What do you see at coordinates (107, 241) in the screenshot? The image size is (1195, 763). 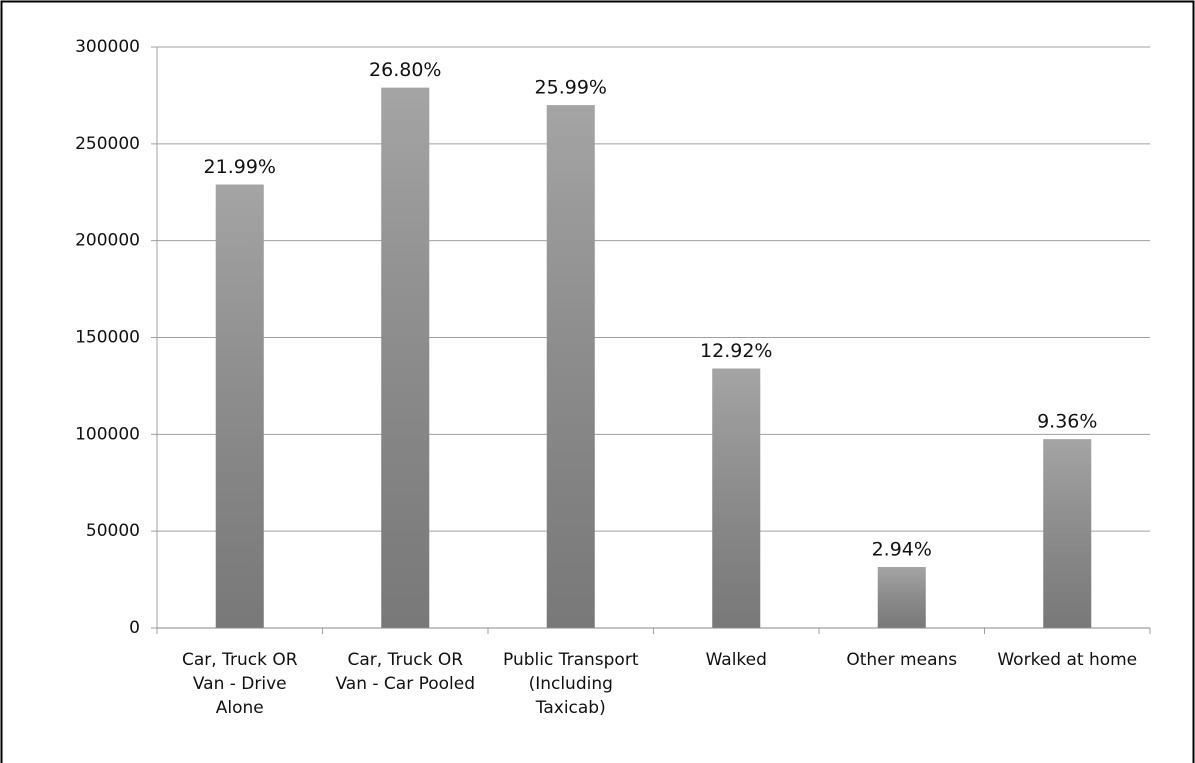 I see `y-tick-label: 200000` at bounding box center [107, 241].